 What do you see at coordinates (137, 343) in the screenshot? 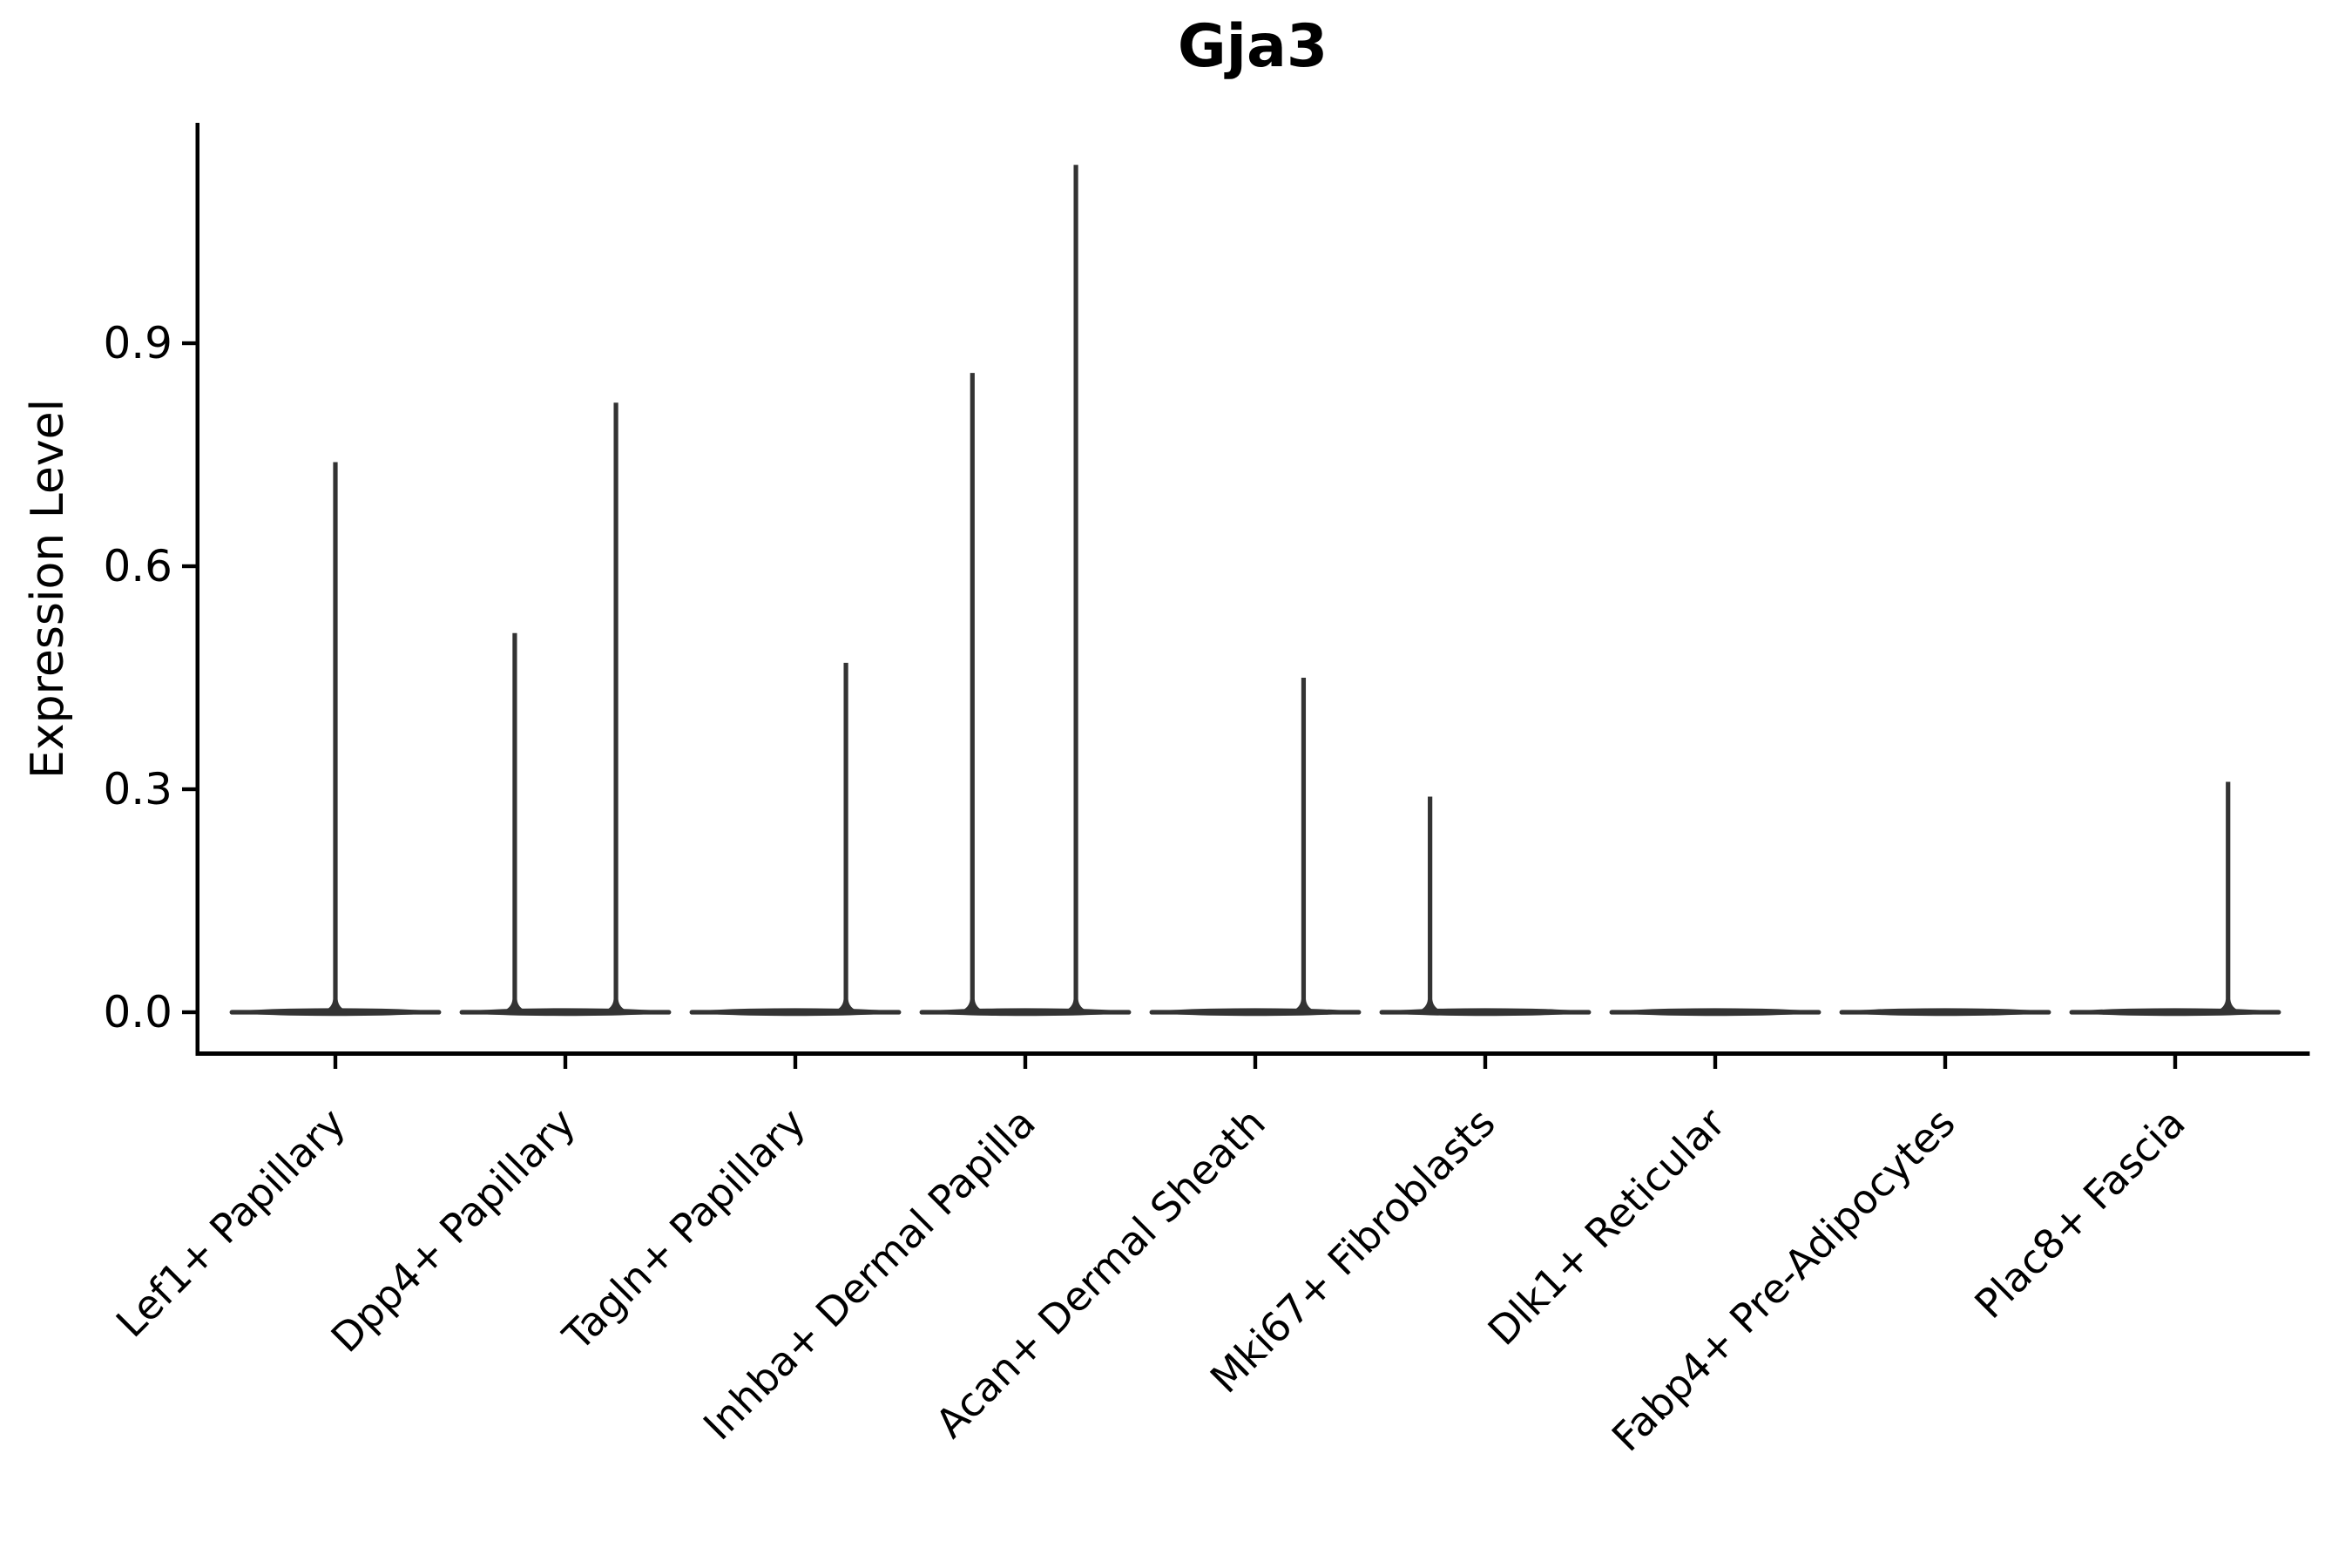
I see `y-tick-label: 0.9` at bounding box center [137, 343].